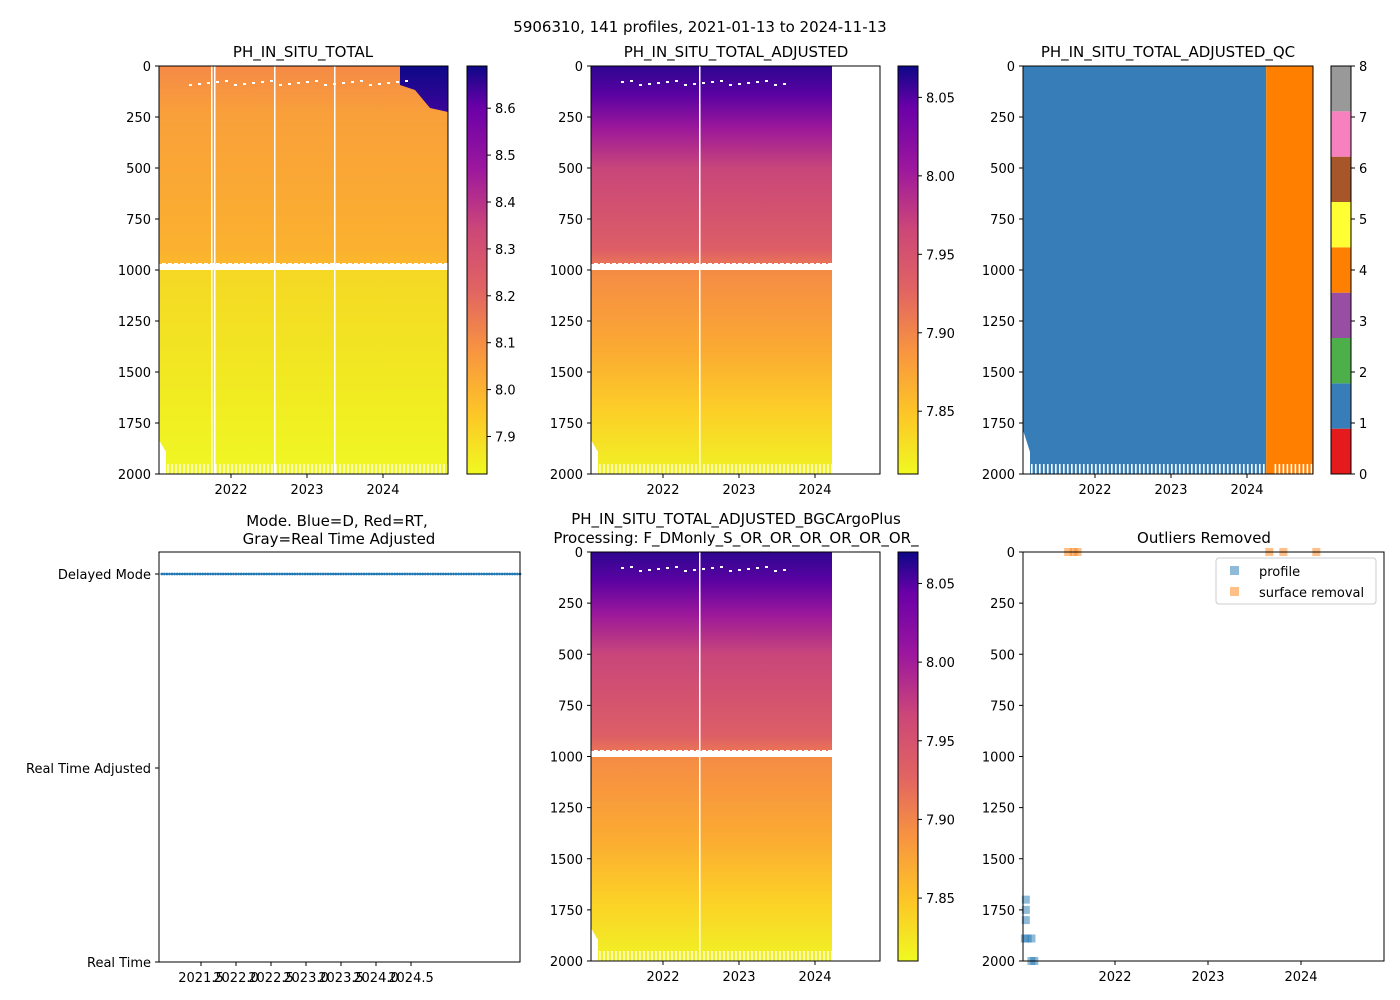  What do you see at coordinates (501, 273) in the screenshot?
I see `colorbar-ticks: 7.9 8.0 8.1 8.2 8.3 8.4 8.5 8.6` at bounding box center [501, 273].